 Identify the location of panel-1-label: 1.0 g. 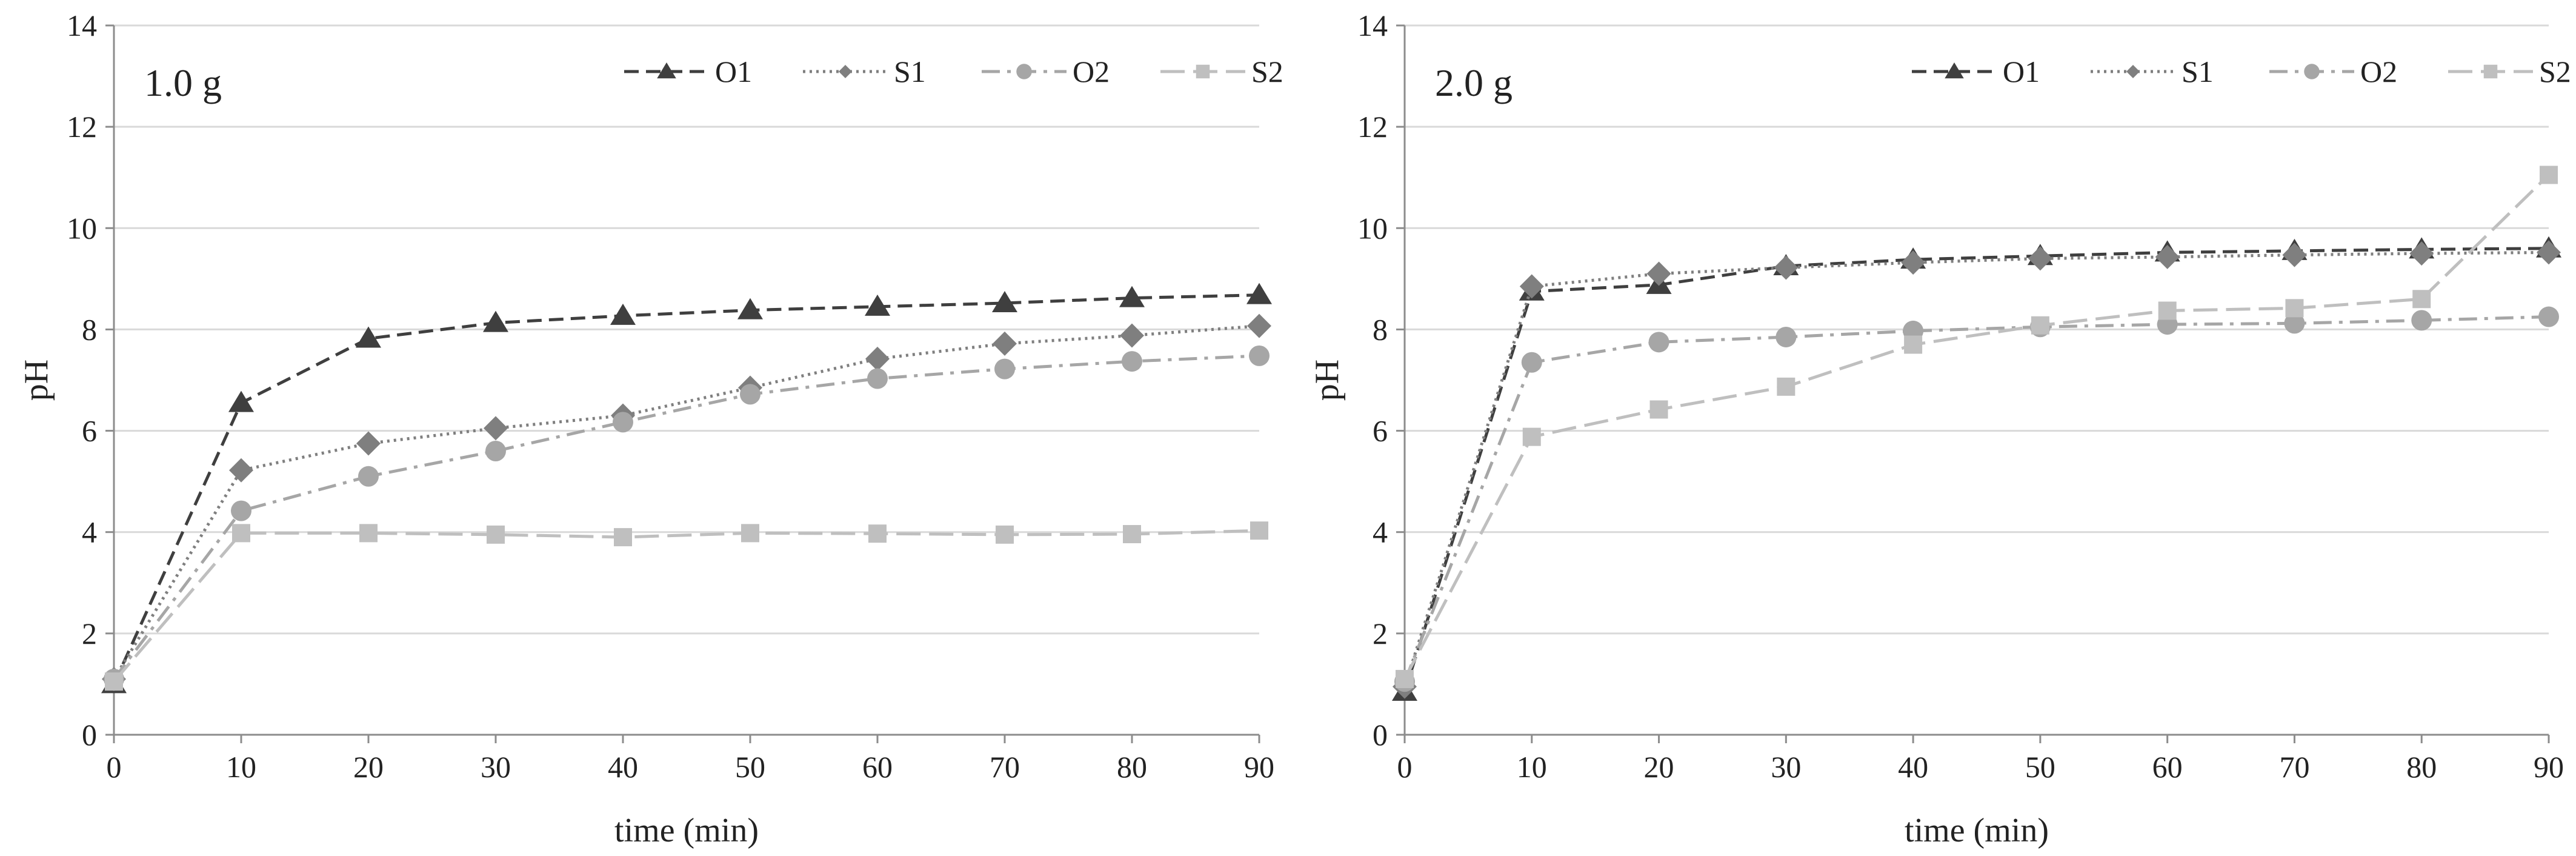
(183, 82).